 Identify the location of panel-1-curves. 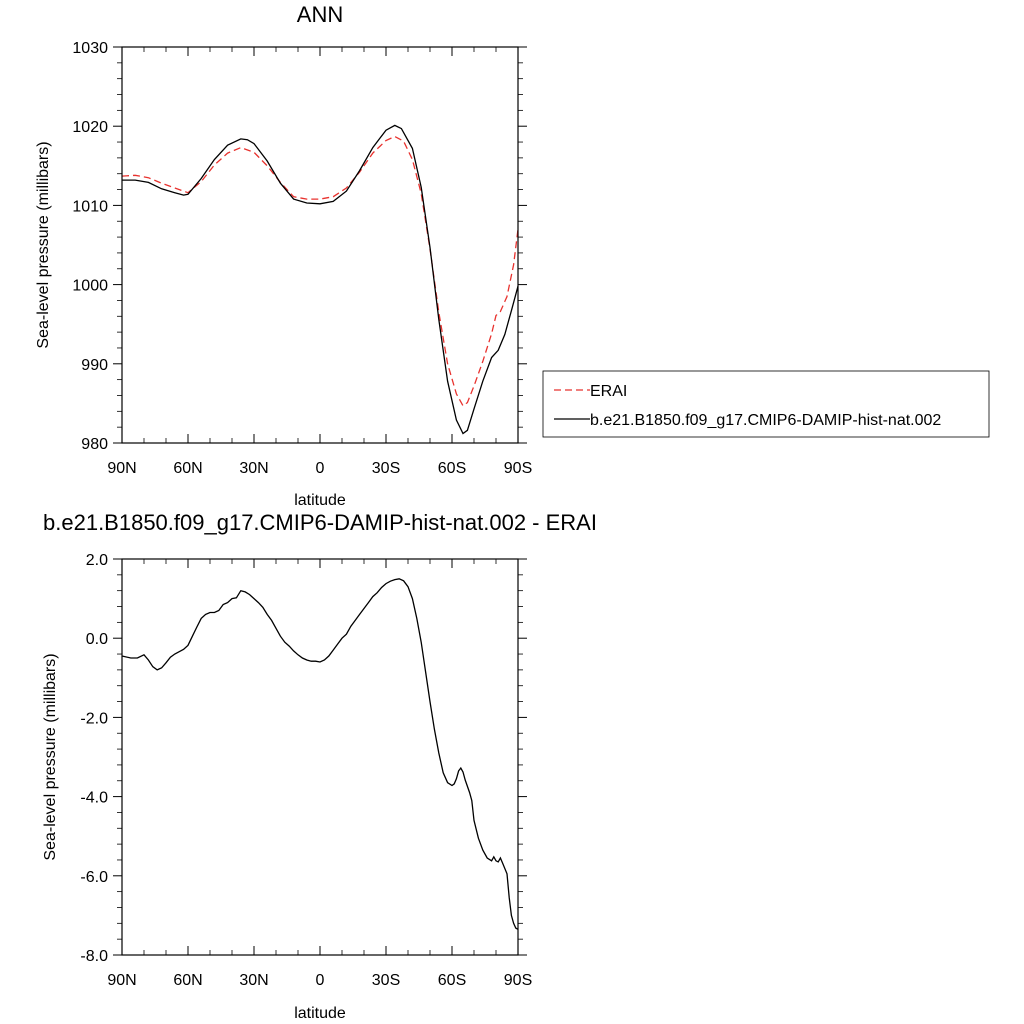
(320, 279).